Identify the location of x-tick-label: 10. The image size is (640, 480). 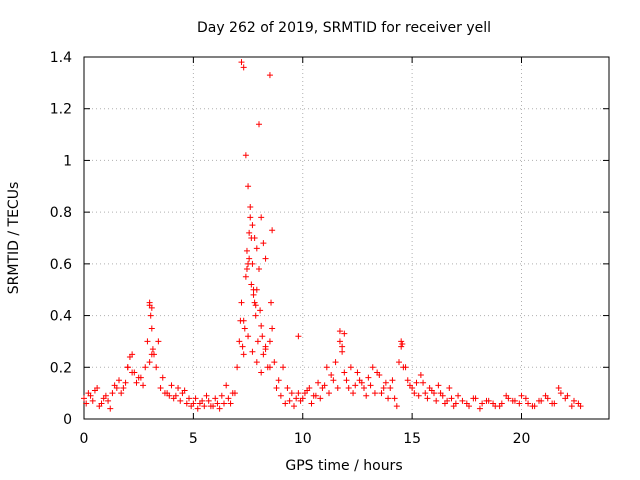
(303, 439).